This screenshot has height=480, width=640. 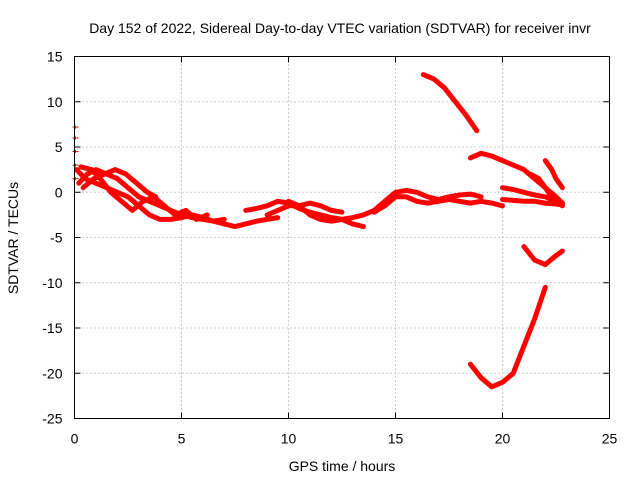 I want to click on y-tick-label: -20, so click(x=52, y=373).